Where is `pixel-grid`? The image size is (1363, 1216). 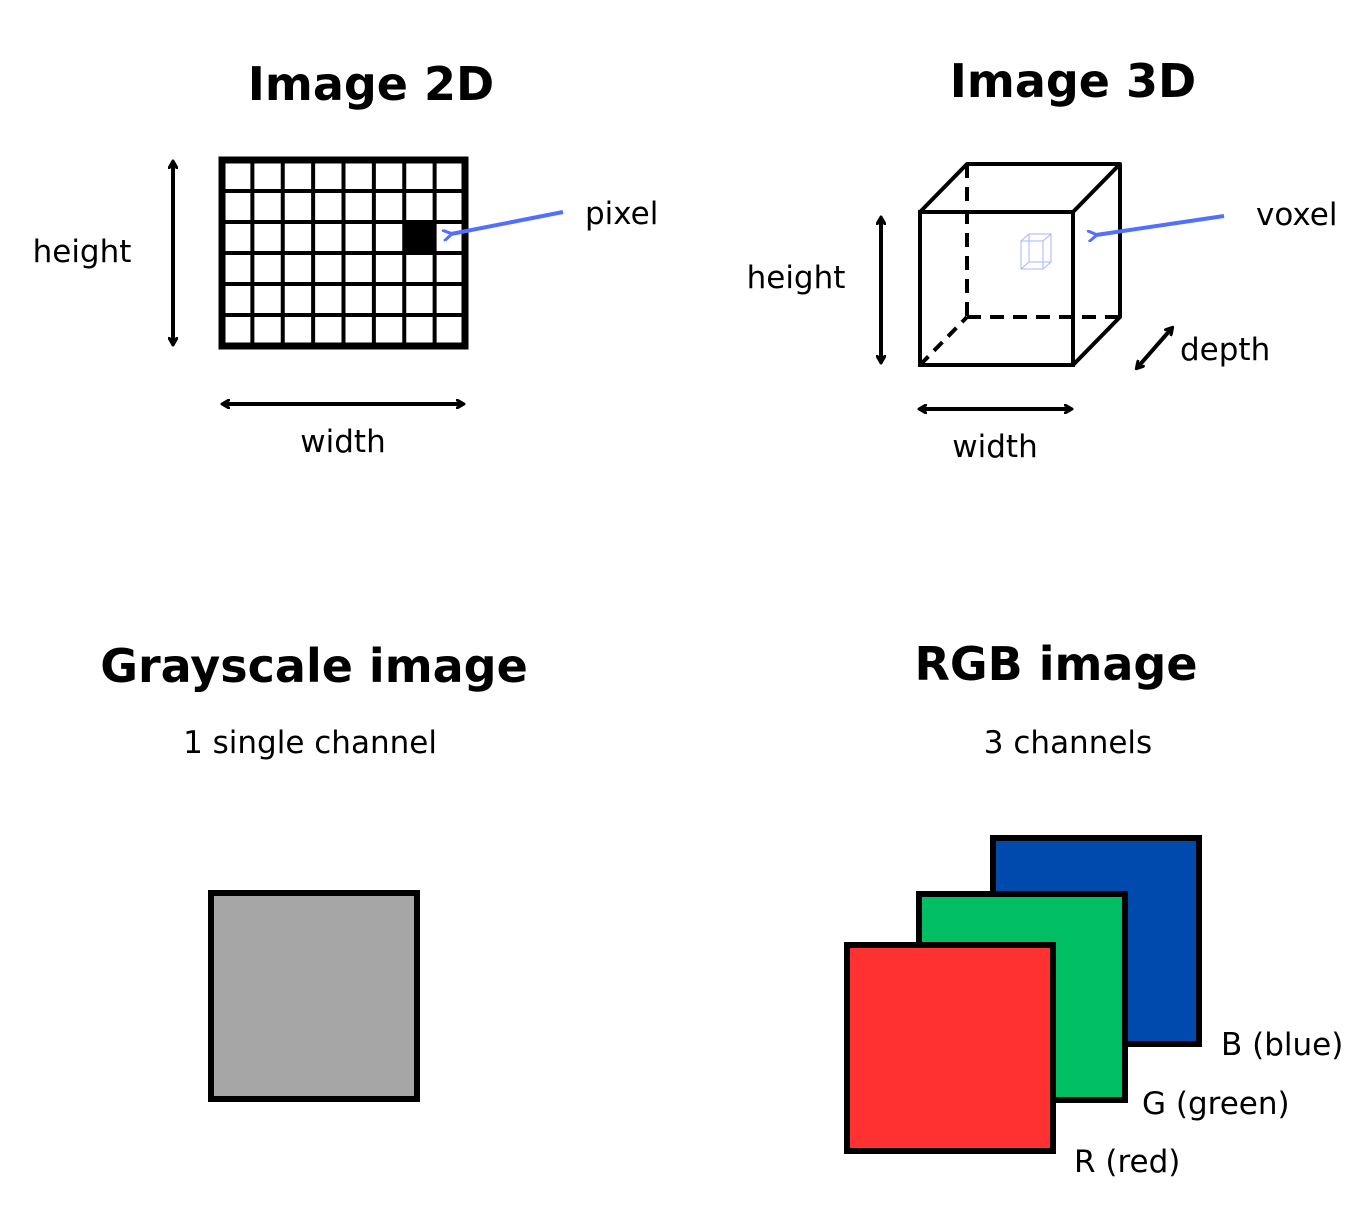
pixel-grid is located at coordinates (343, 253).